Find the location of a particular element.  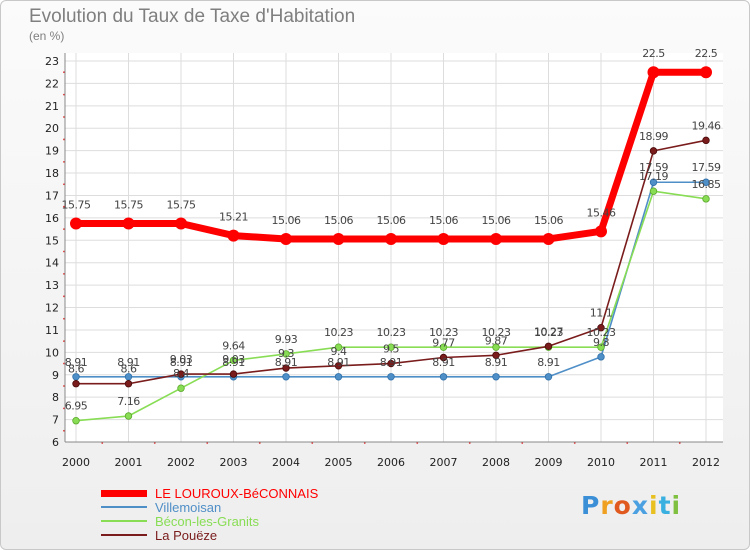

y-tick-label: 14 is located at coordinates (52, 263).